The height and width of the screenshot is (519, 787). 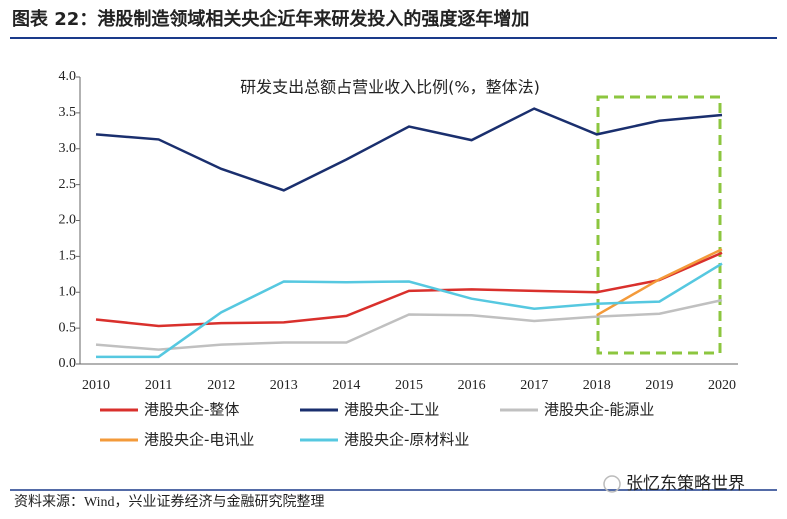 What do you see at coordinates (199, 440) in the screenshot?
I see `legend-label: 港股央企-电讯业` at bounding box center [199, 440].